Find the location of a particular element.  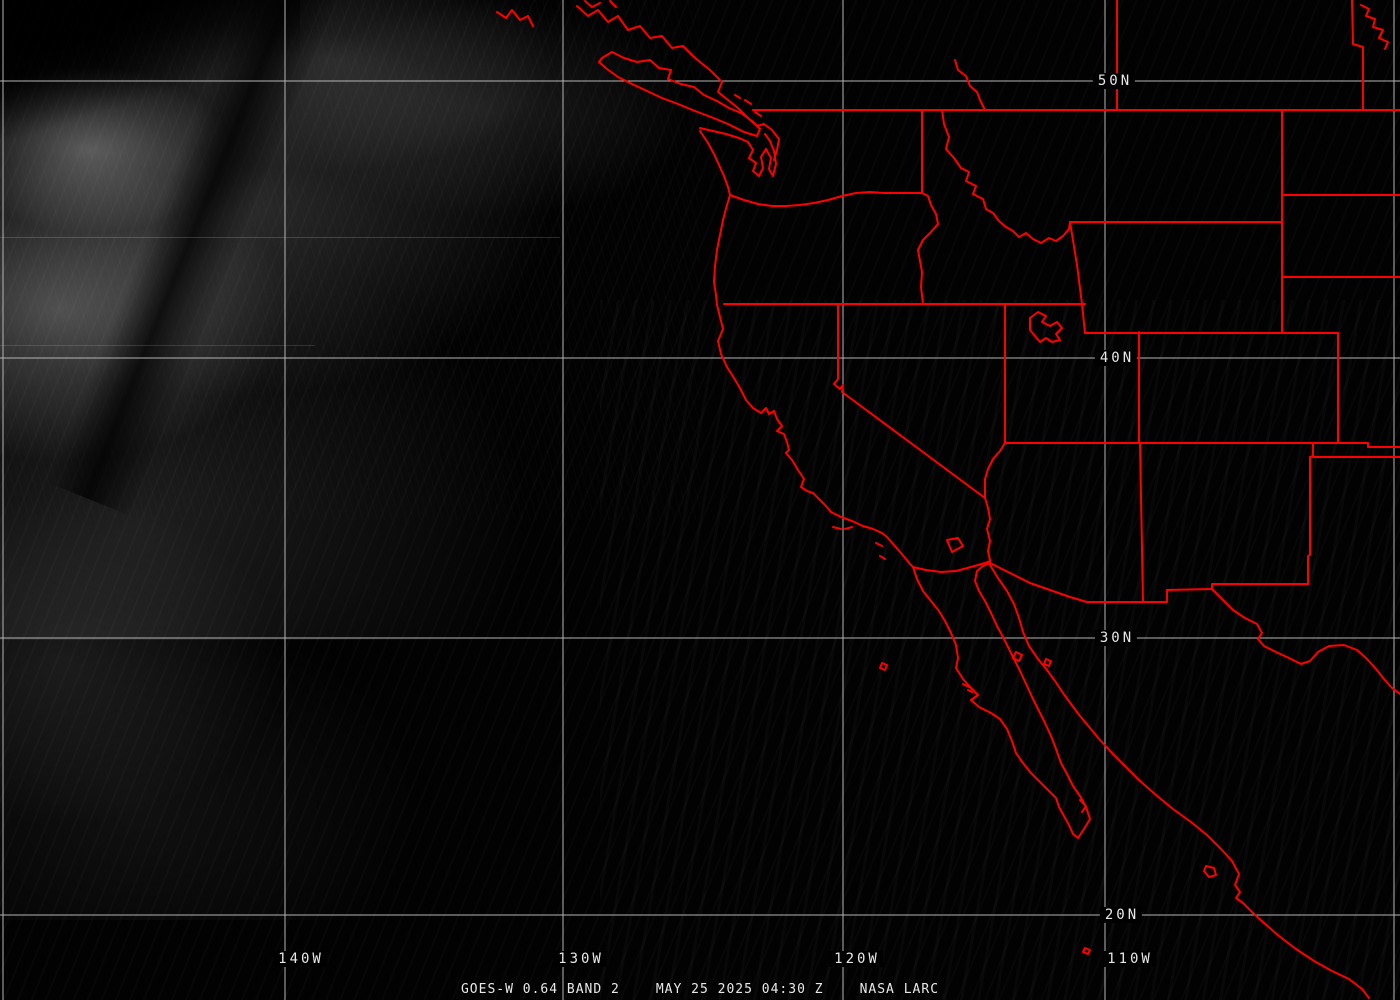

latitude-label: 30N is located at coordinates (1116, 638).